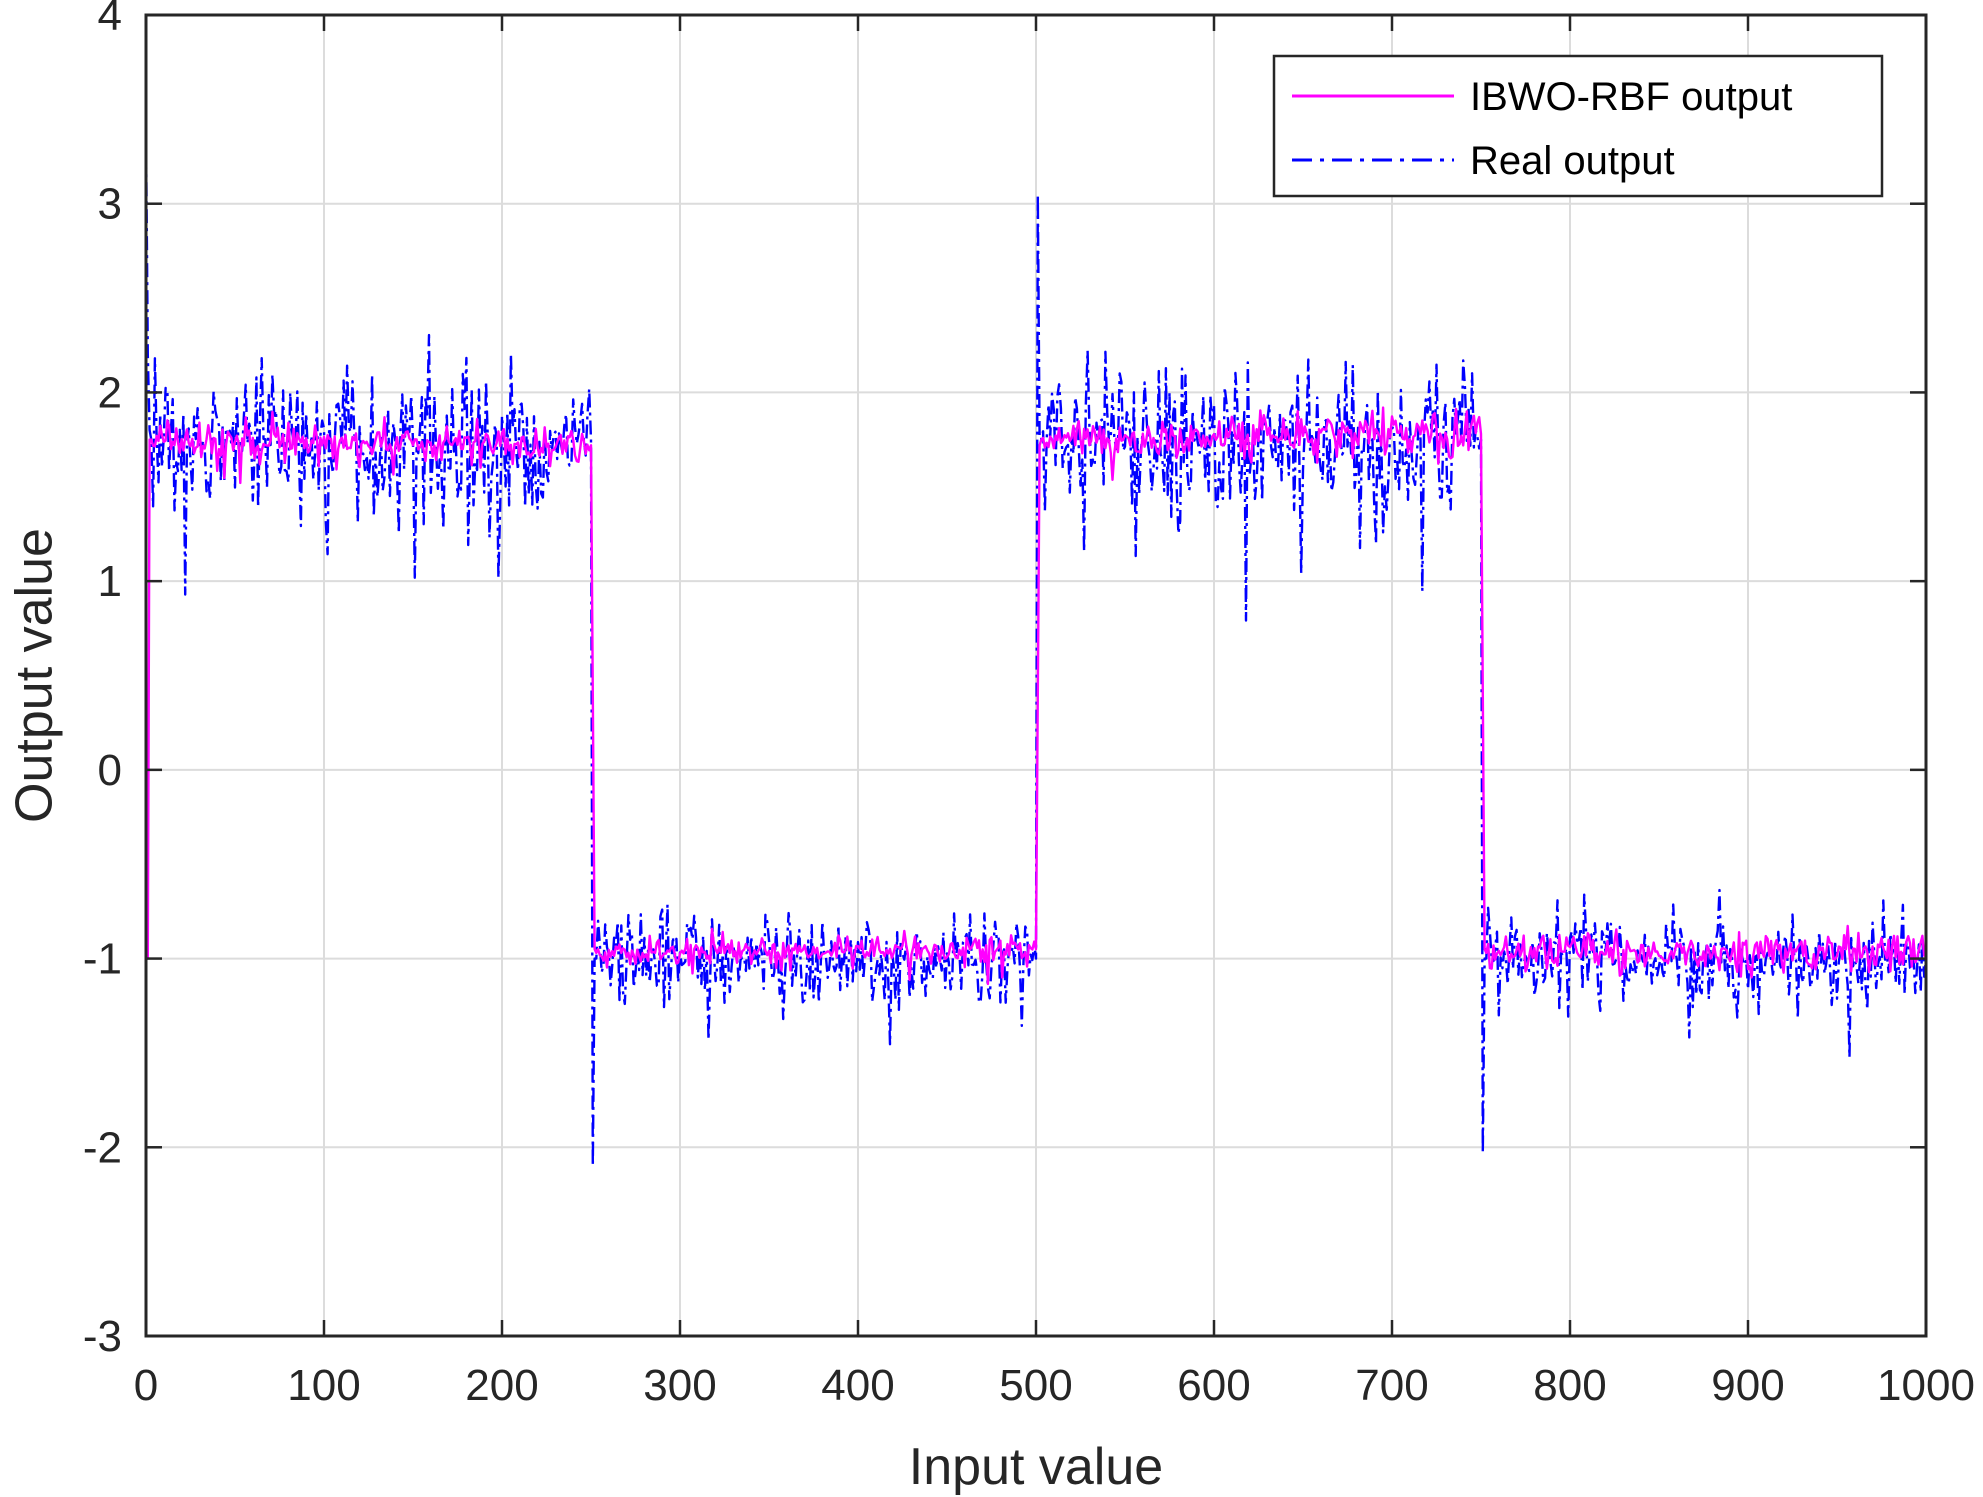  Describe the element at coordinates (1572, 161) in the screenshot. I see `legend-label-real-output: Real output` at that location.